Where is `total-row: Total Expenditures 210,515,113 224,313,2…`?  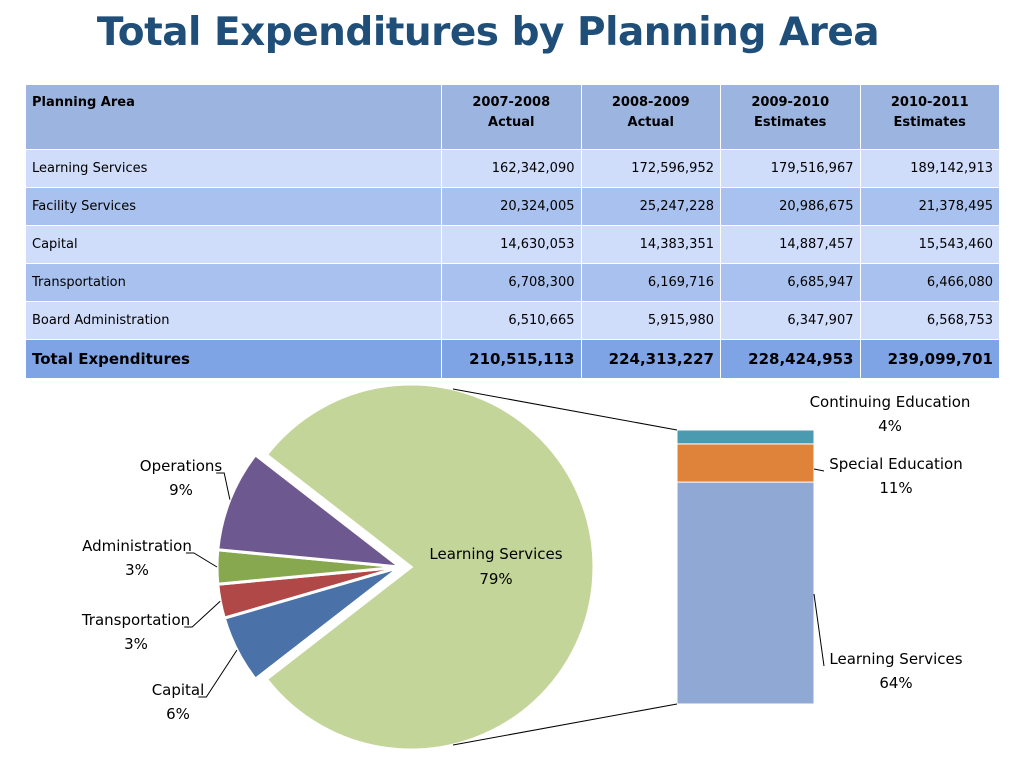 total-row: Total Expenditures 210,515,113 224,313,2… is located at coordinates (512, 359).